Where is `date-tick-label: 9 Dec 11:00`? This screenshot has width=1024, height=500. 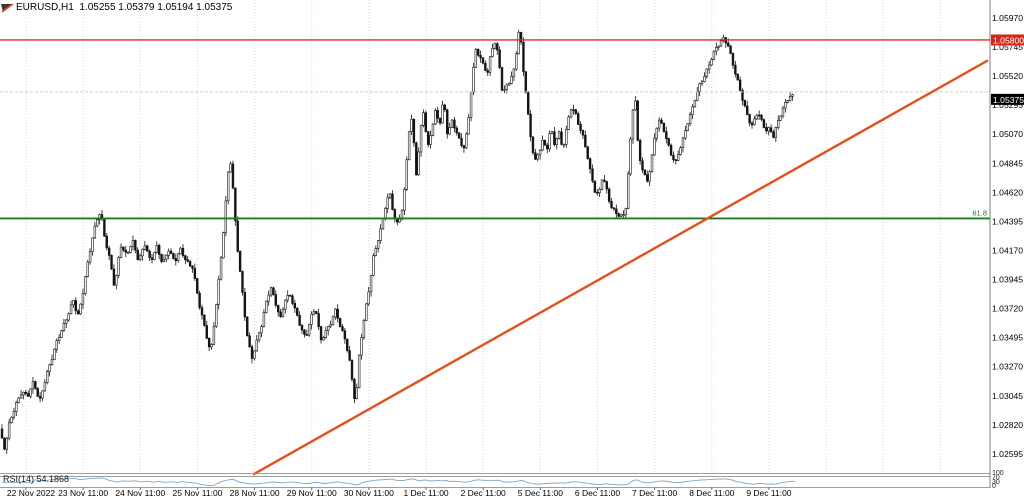 date-tick-label: 9 Dec 11:00 is located at coordinates (768, 493).